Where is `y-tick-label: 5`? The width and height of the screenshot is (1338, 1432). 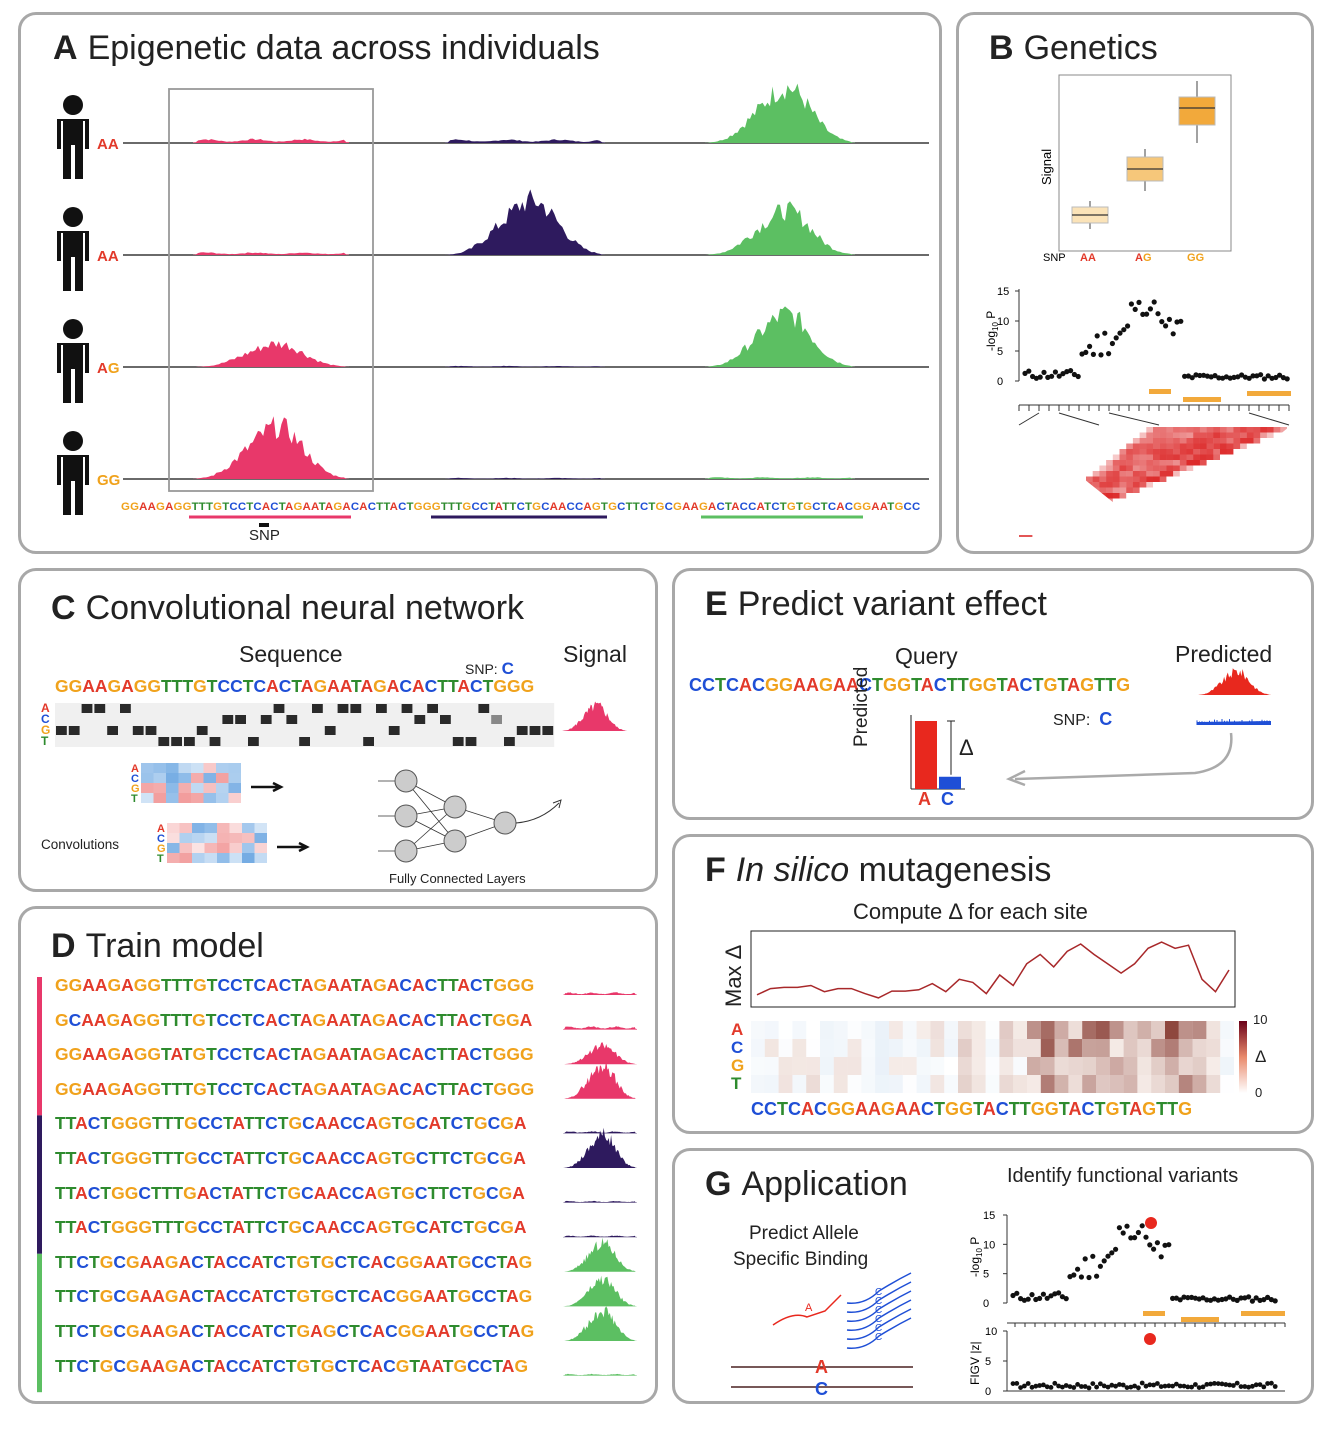
y-tick-label: 5 is located at coordinates (986, 1275).